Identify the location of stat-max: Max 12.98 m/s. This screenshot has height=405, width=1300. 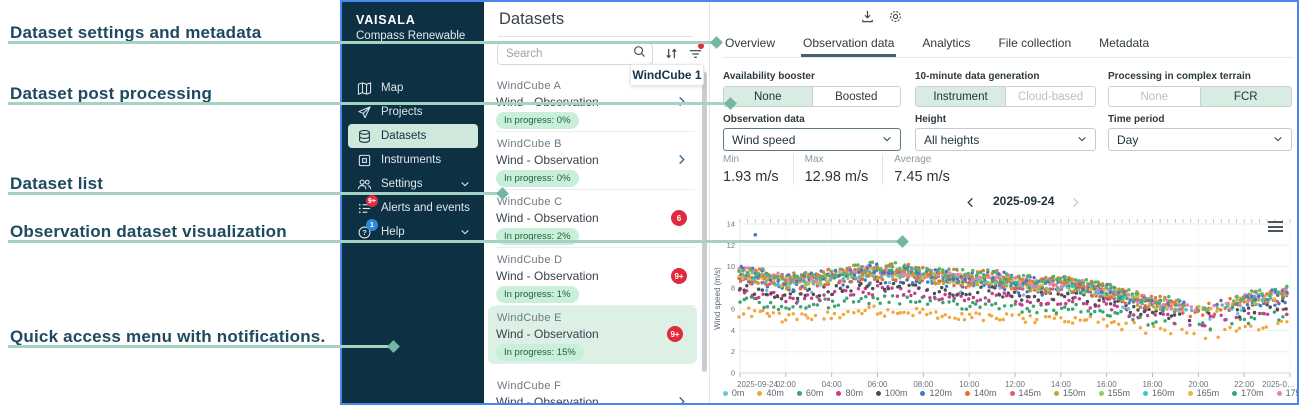
(837, 169).